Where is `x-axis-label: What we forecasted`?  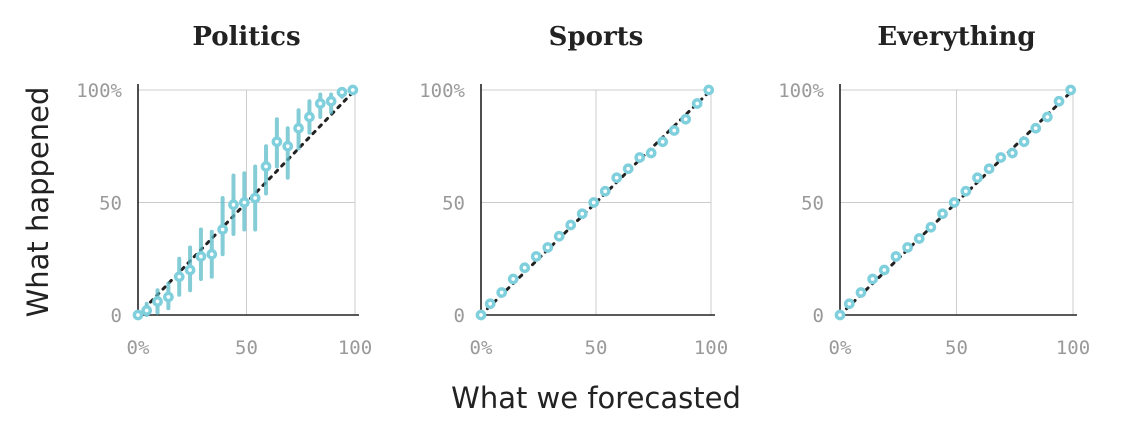 x-axis-label: What we forecasted is located at coordinates (596, 398).